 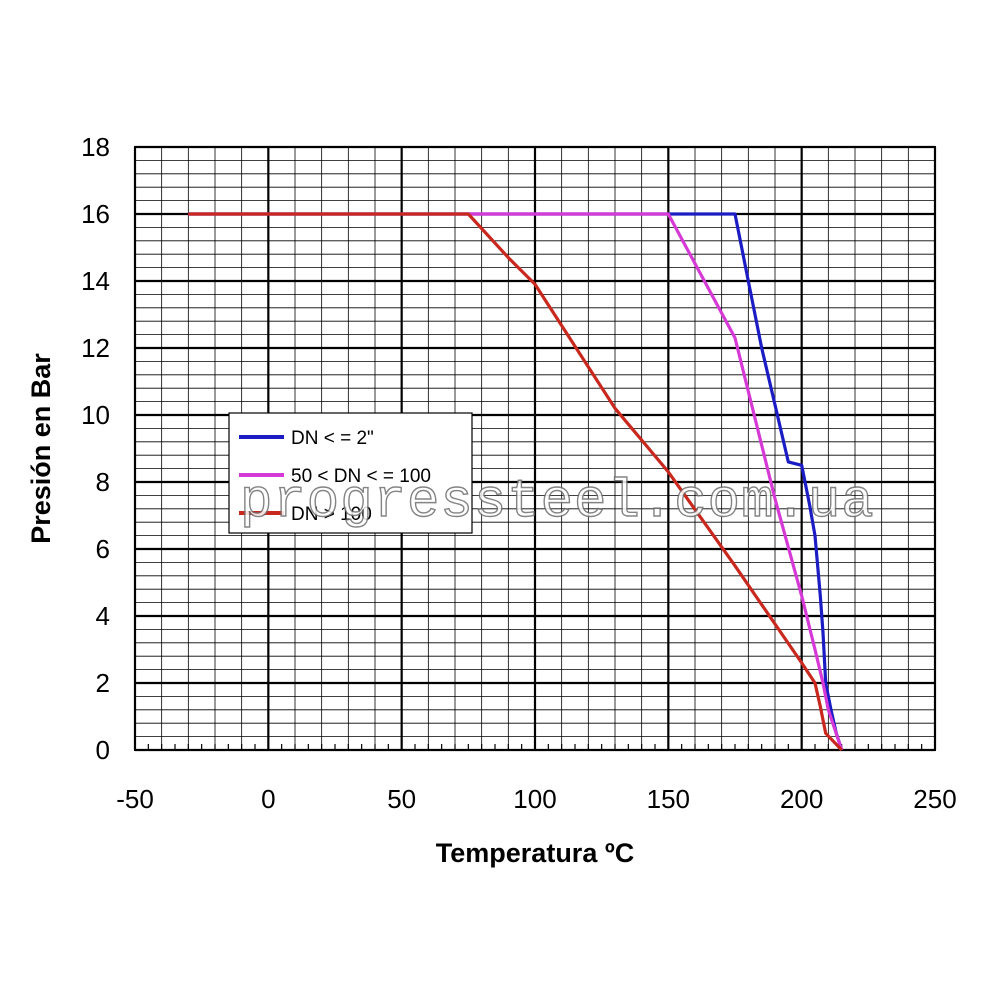 I want to click on legend-label-3: DN > 100, so click(x=331, y=514).